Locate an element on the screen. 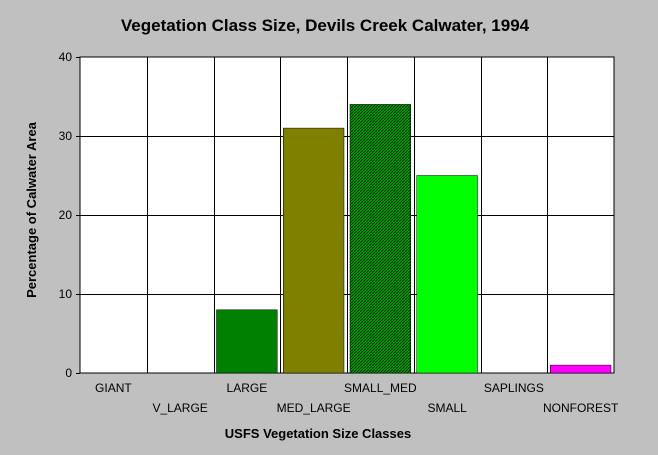 This screenshot has width=658, height=455. y-tick-label: 10 is located at coordinates (66, 294).